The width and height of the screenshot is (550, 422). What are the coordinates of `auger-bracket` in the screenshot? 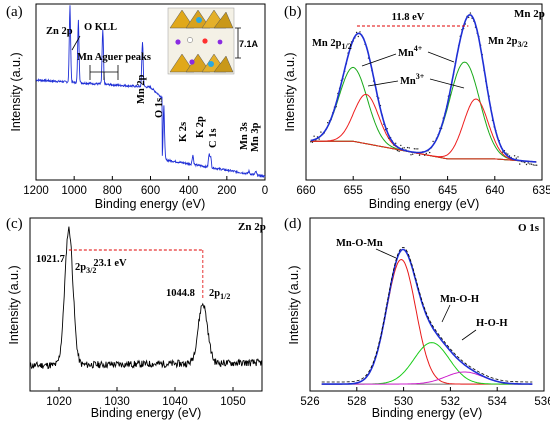 It's located at (104, 72).